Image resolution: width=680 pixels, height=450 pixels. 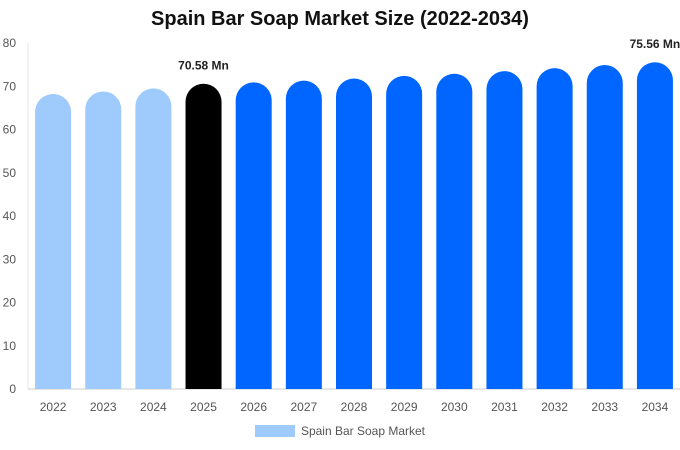 What do you see at coordinates (53, 242) in the screenshot?
I see `bar-2022` at bounding box center [53, 242].